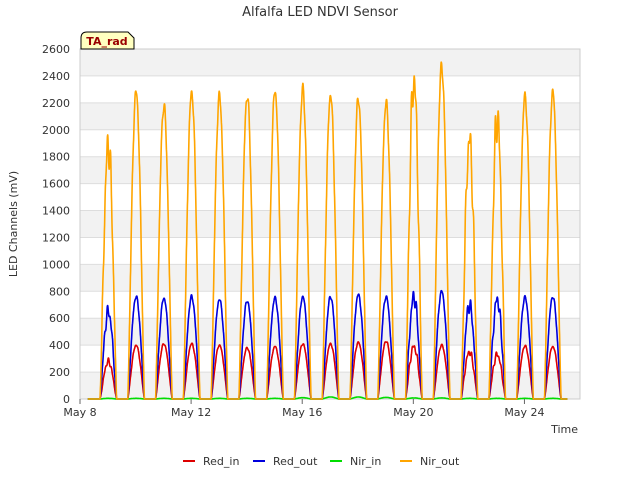 The height and width of the screenshot is (480, 640). Describe the element at coordinates (79, 412) in the screenshot. I see `x-tick-label: May 8` at that location.